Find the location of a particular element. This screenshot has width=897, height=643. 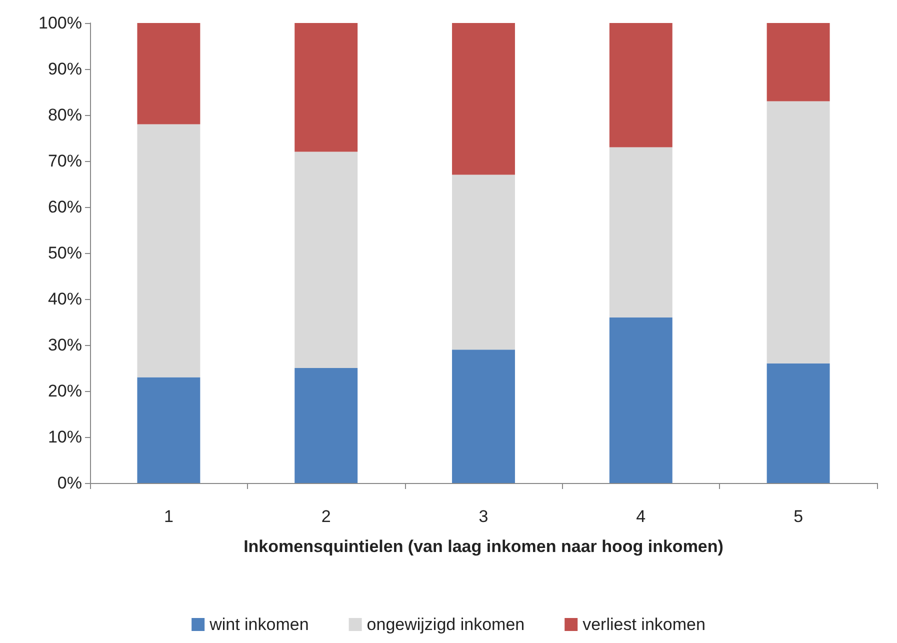

legend-label: verliest inkomen is located at coordinates (644, 624).